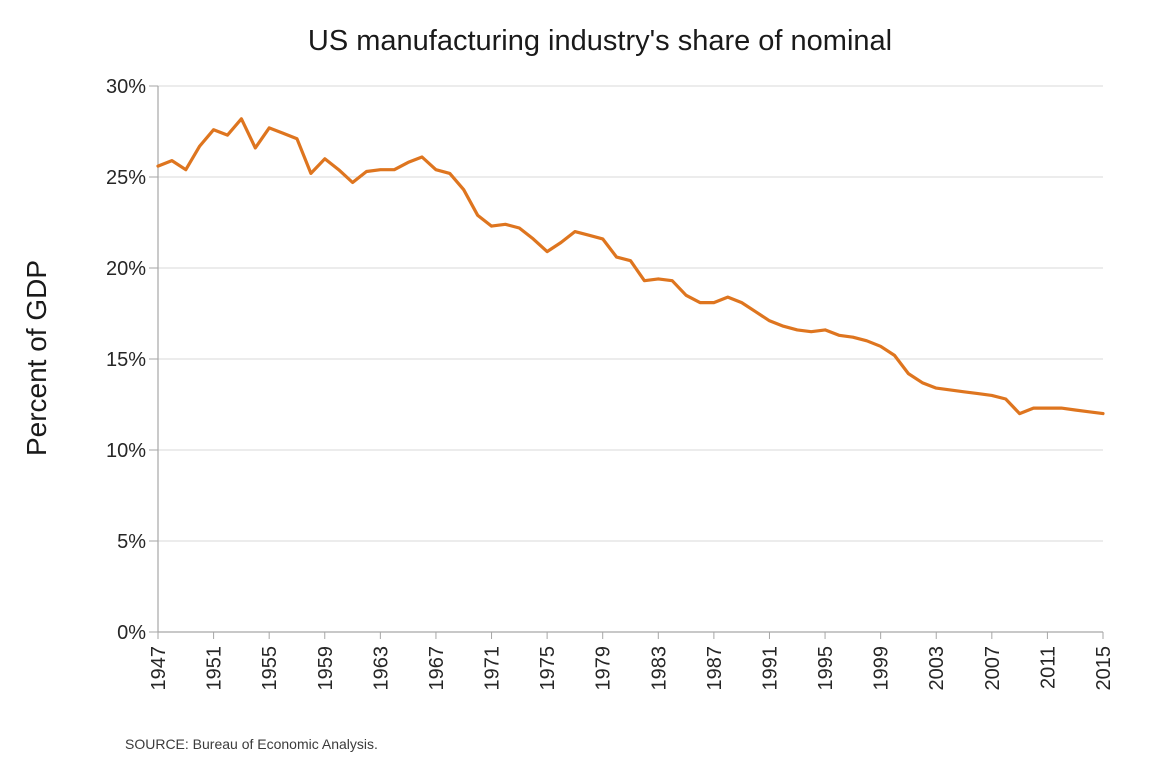 This screenshot has width=1156, height=780. What do you see at coordinates (215, 668) in the screenshot?
I see `x-tick-label: 1951` at bounding box center [215, 668].